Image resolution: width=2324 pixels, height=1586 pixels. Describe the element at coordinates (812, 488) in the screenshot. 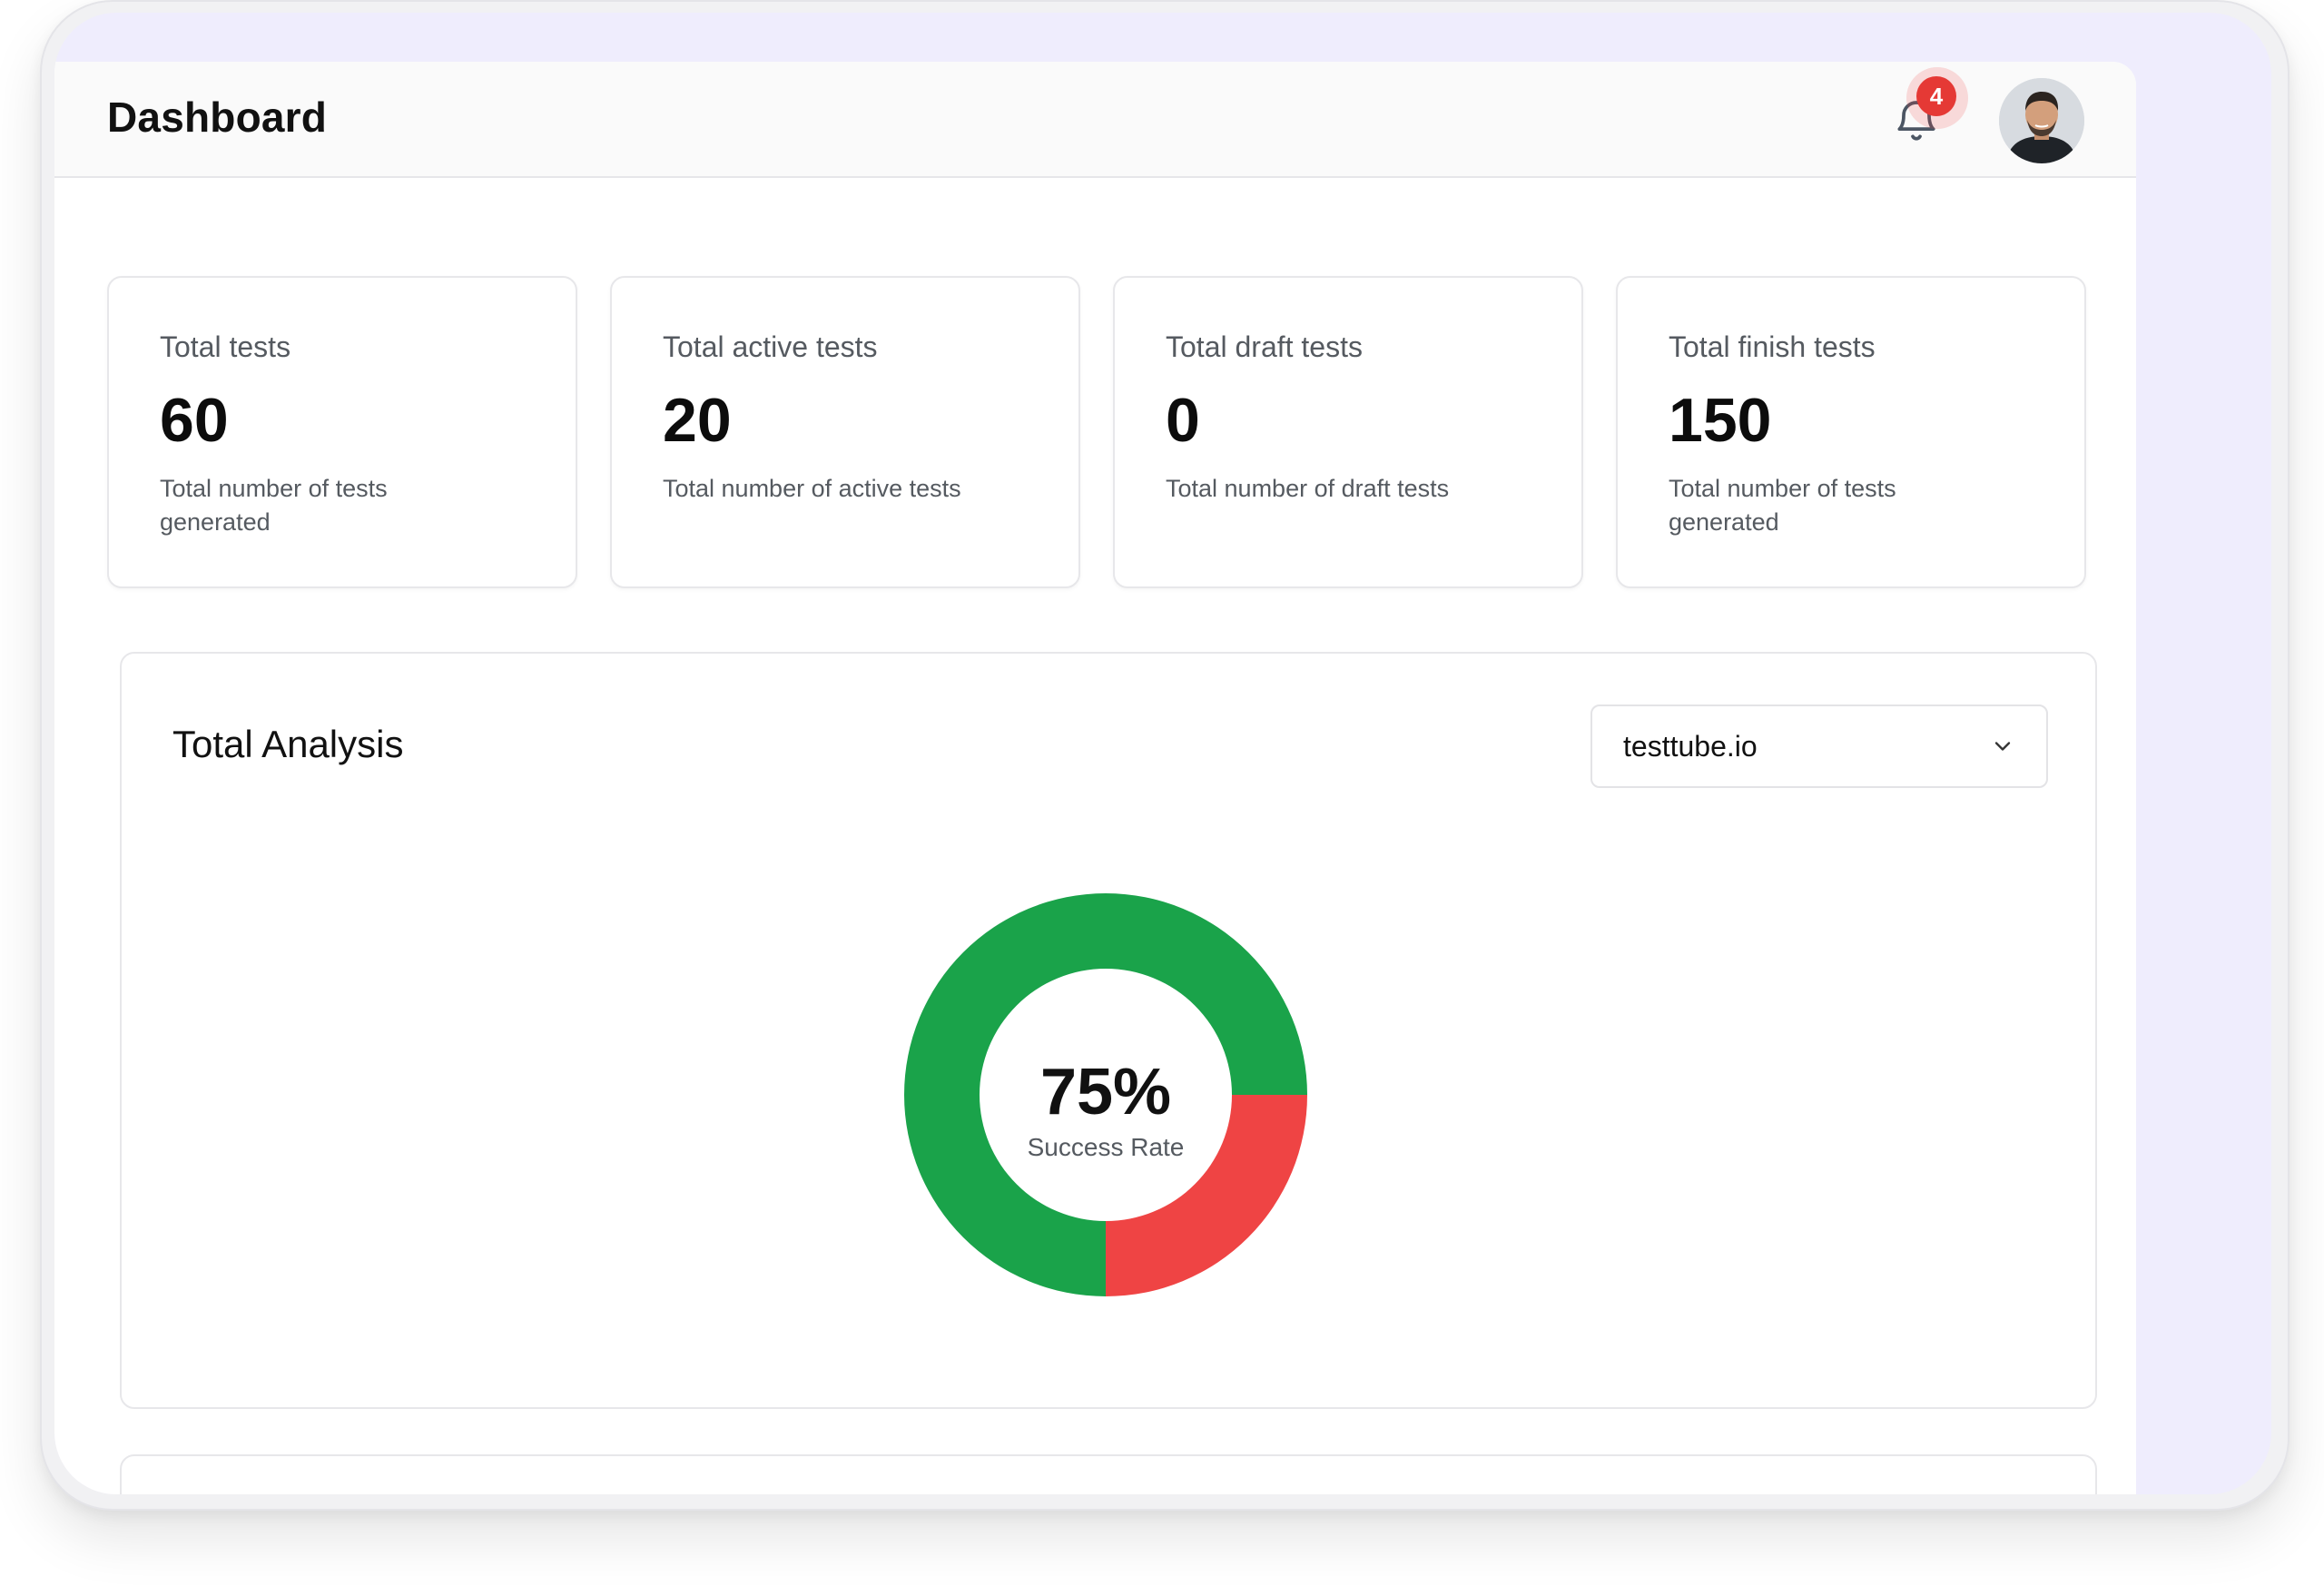

I see `stat-description: Total number of active tests` at that location.